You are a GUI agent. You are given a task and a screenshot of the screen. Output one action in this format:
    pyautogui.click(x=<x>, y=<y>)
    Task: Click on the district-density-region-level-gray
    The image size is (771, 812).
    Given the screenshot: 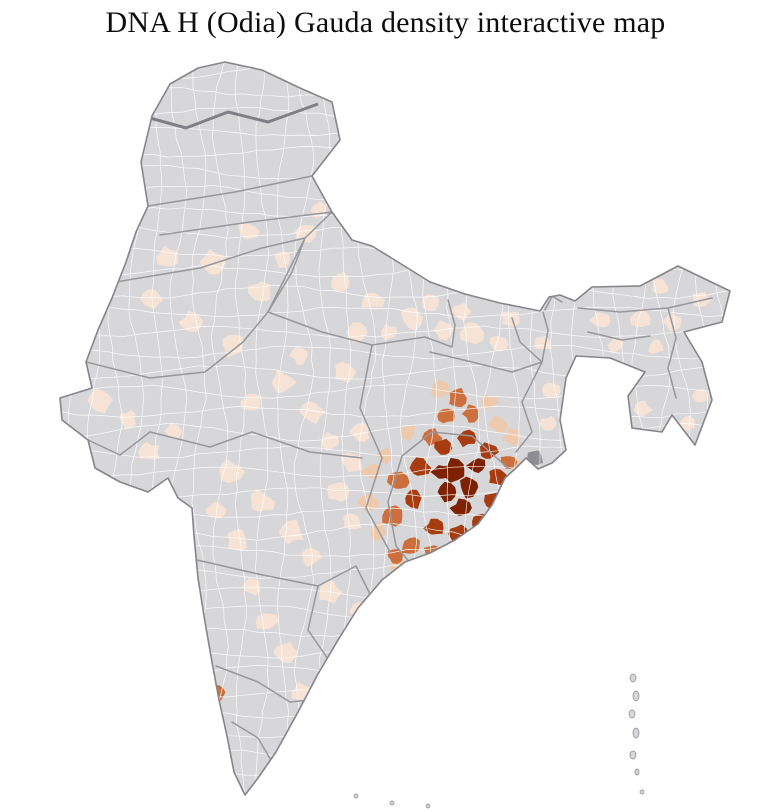 What is the action you would take?
    pyautogui.click(x=535, y=457)
    